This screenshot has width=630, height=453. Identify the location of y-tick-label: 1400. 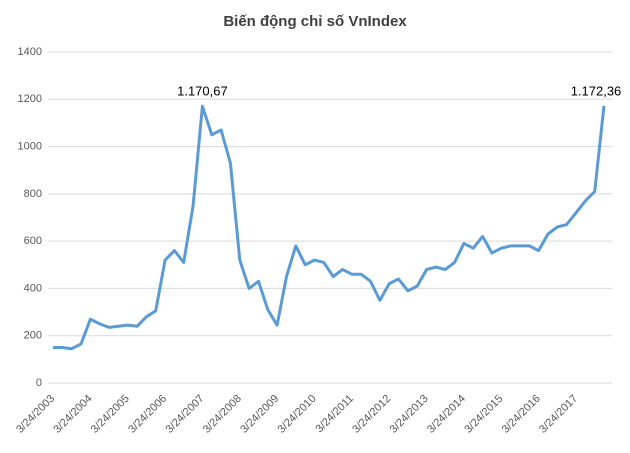
(30, 52).